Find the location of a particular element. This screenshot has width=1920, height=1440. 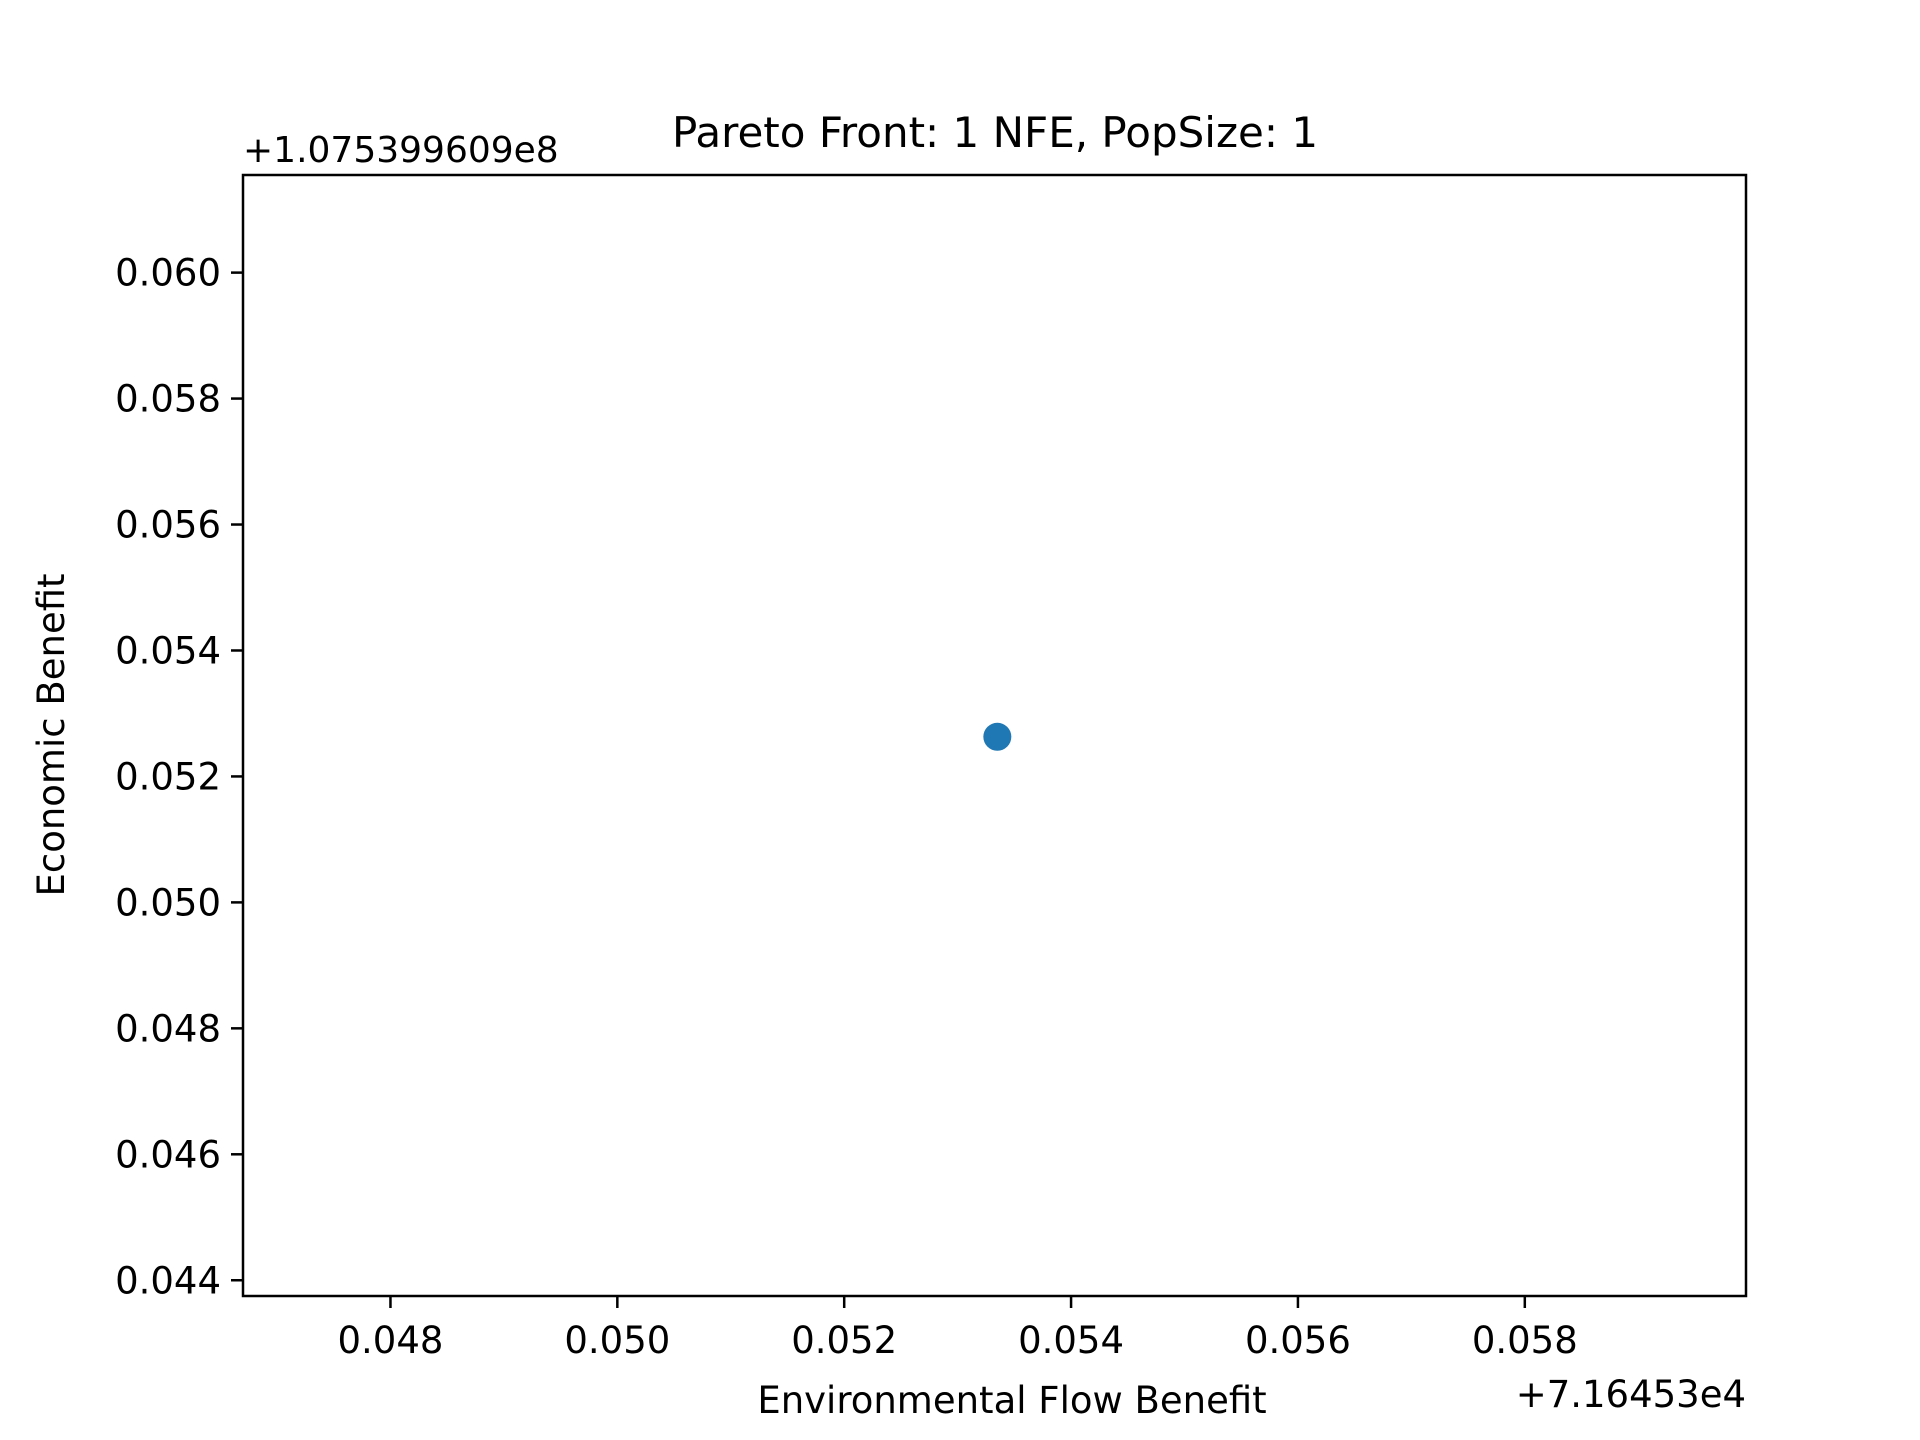

y-tick-label: 0.050 is located at coordinates (168, 902).